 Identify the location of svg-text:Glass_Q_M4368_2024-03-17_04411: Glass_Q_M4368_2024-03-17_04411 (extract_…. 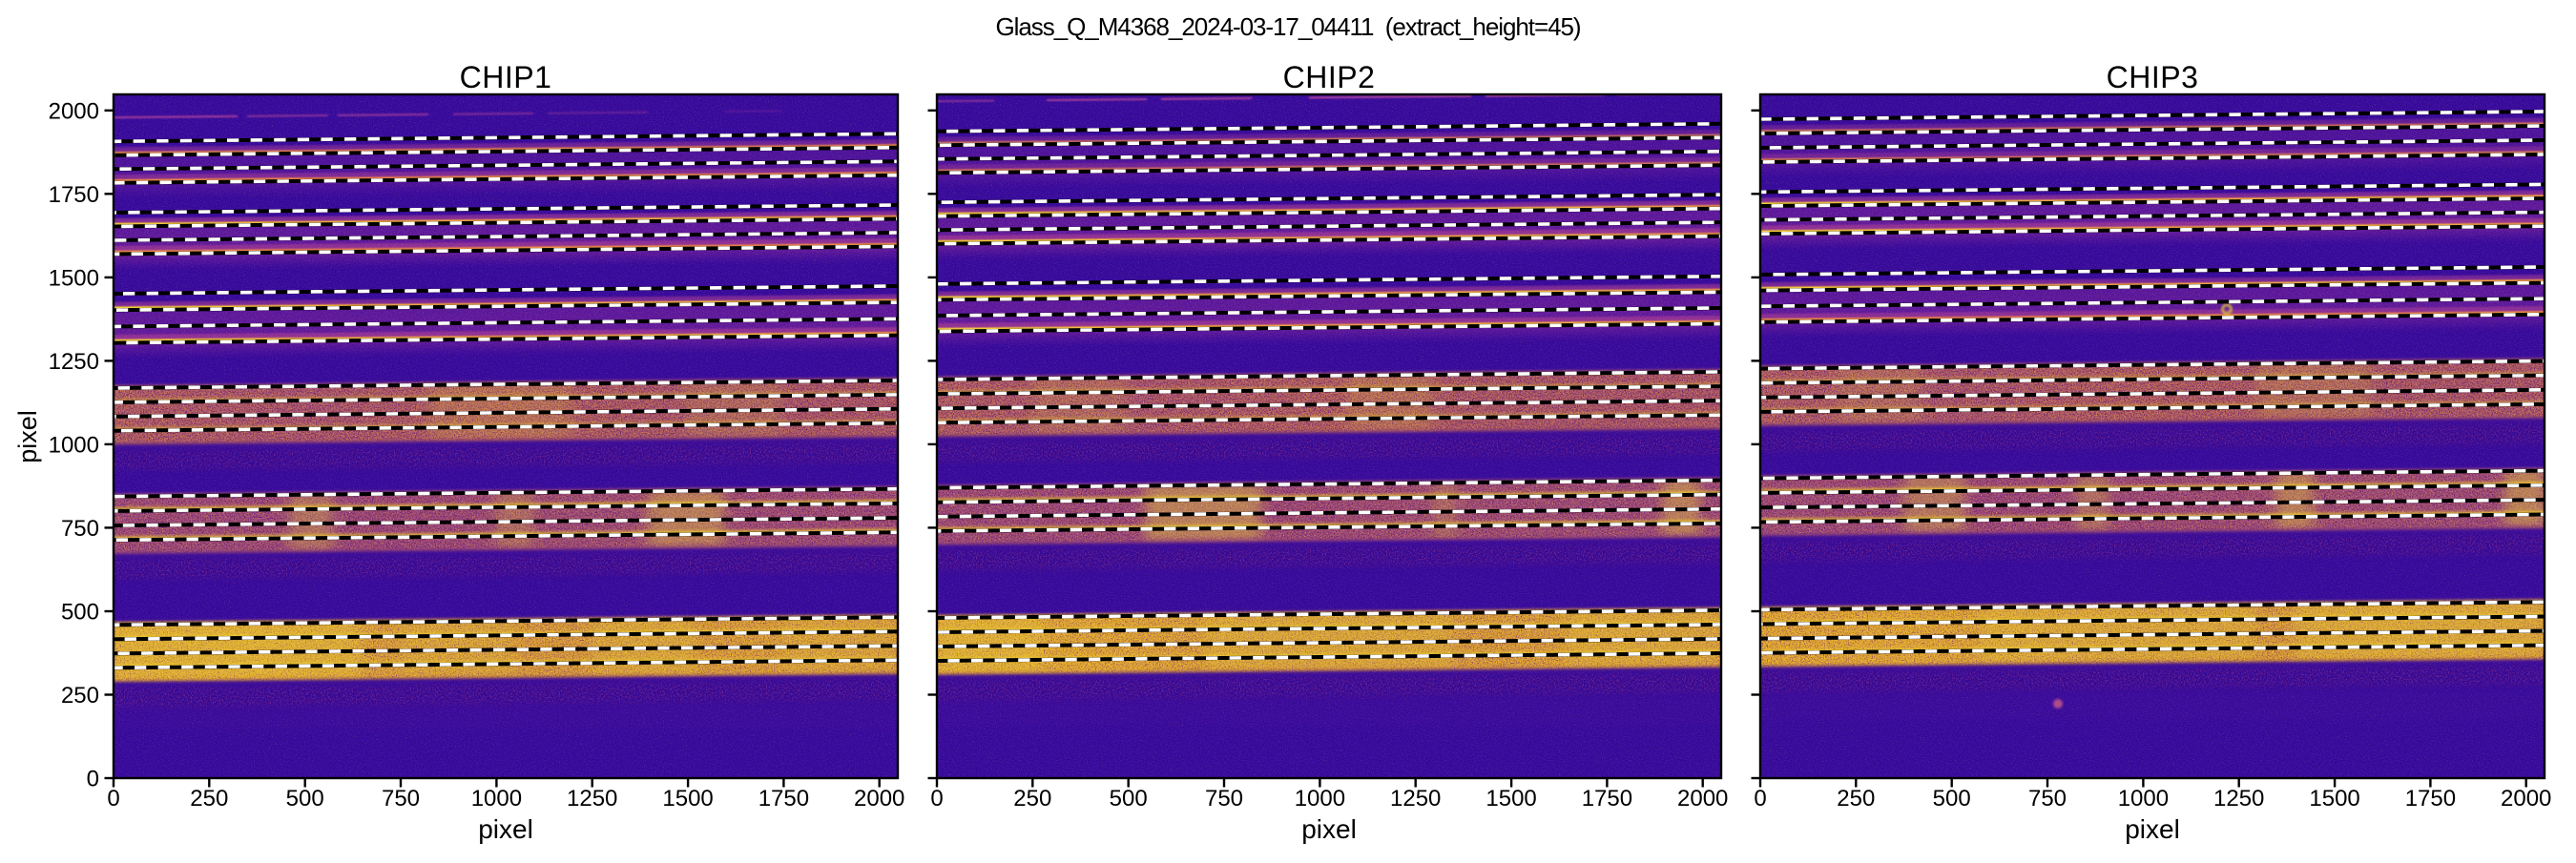
(1287, 26).